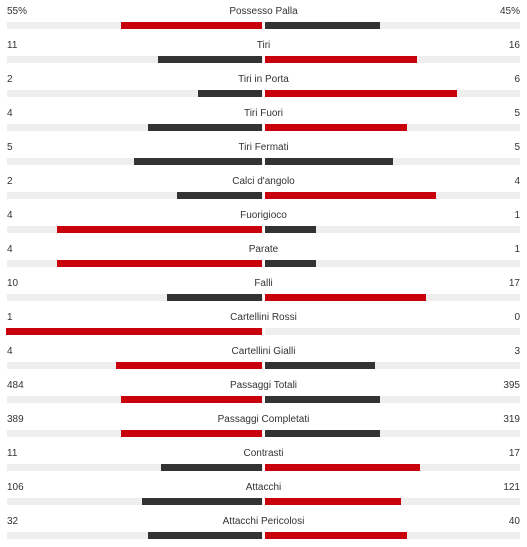  Describe the element at coordinates (263, 360) in the screenshot. I see `stat-row: 4 Cartellini Gialli 3` at that location.